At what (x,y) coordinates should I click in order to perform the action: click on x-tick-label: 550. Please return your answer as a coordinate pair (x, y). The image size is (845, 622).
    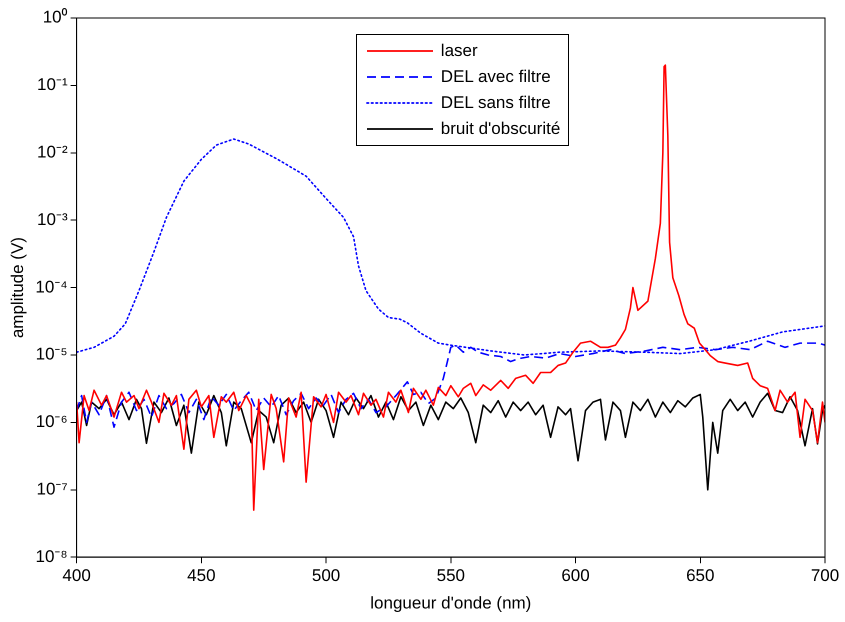
    Looking at the image, I should click on (450, 576).